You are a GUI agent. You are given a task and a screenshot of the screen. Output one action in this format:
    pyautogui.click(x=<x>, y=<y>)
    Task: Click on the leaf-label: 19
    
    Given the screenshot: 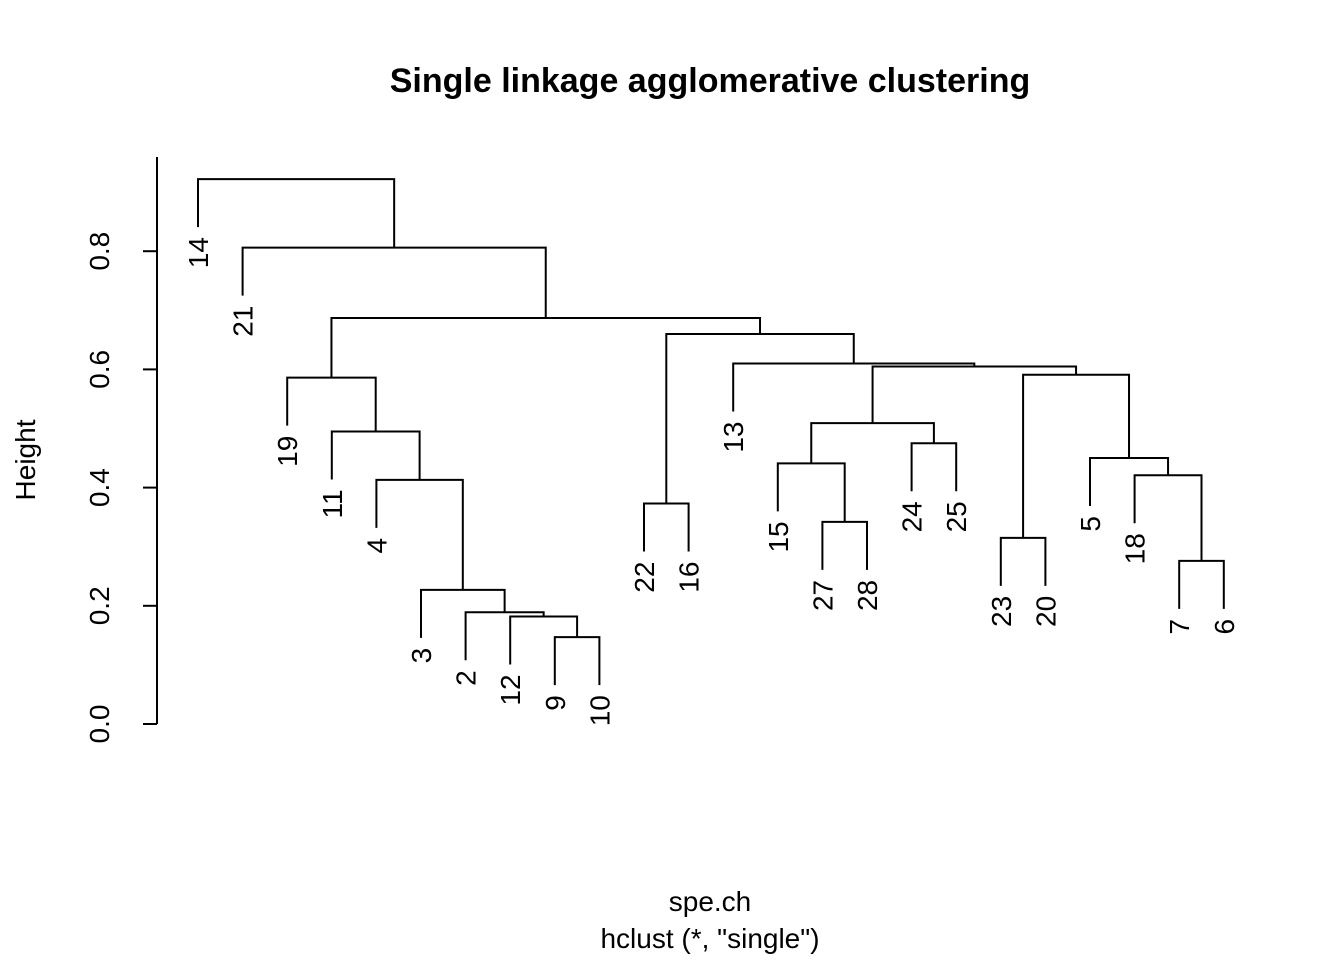 What is the action you would take?
    pyautogui.click(x=287, y=451)
    